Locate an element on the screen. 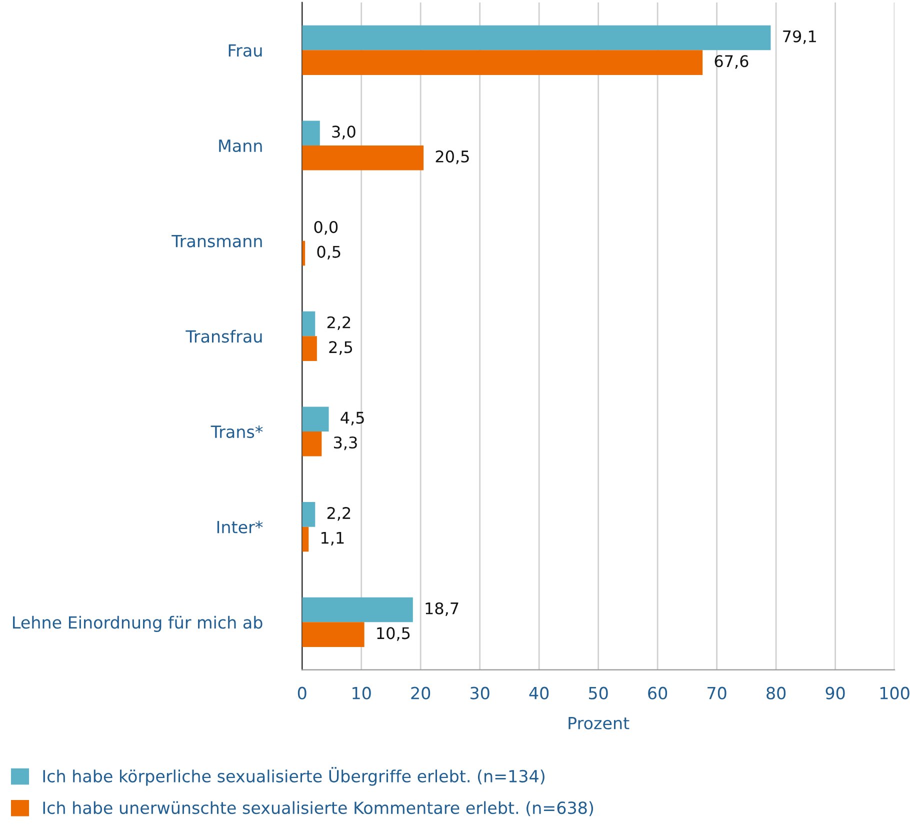 This screenshot has height=829, width=910. x-tick-label: 100 is located at coordinates (895, 693).